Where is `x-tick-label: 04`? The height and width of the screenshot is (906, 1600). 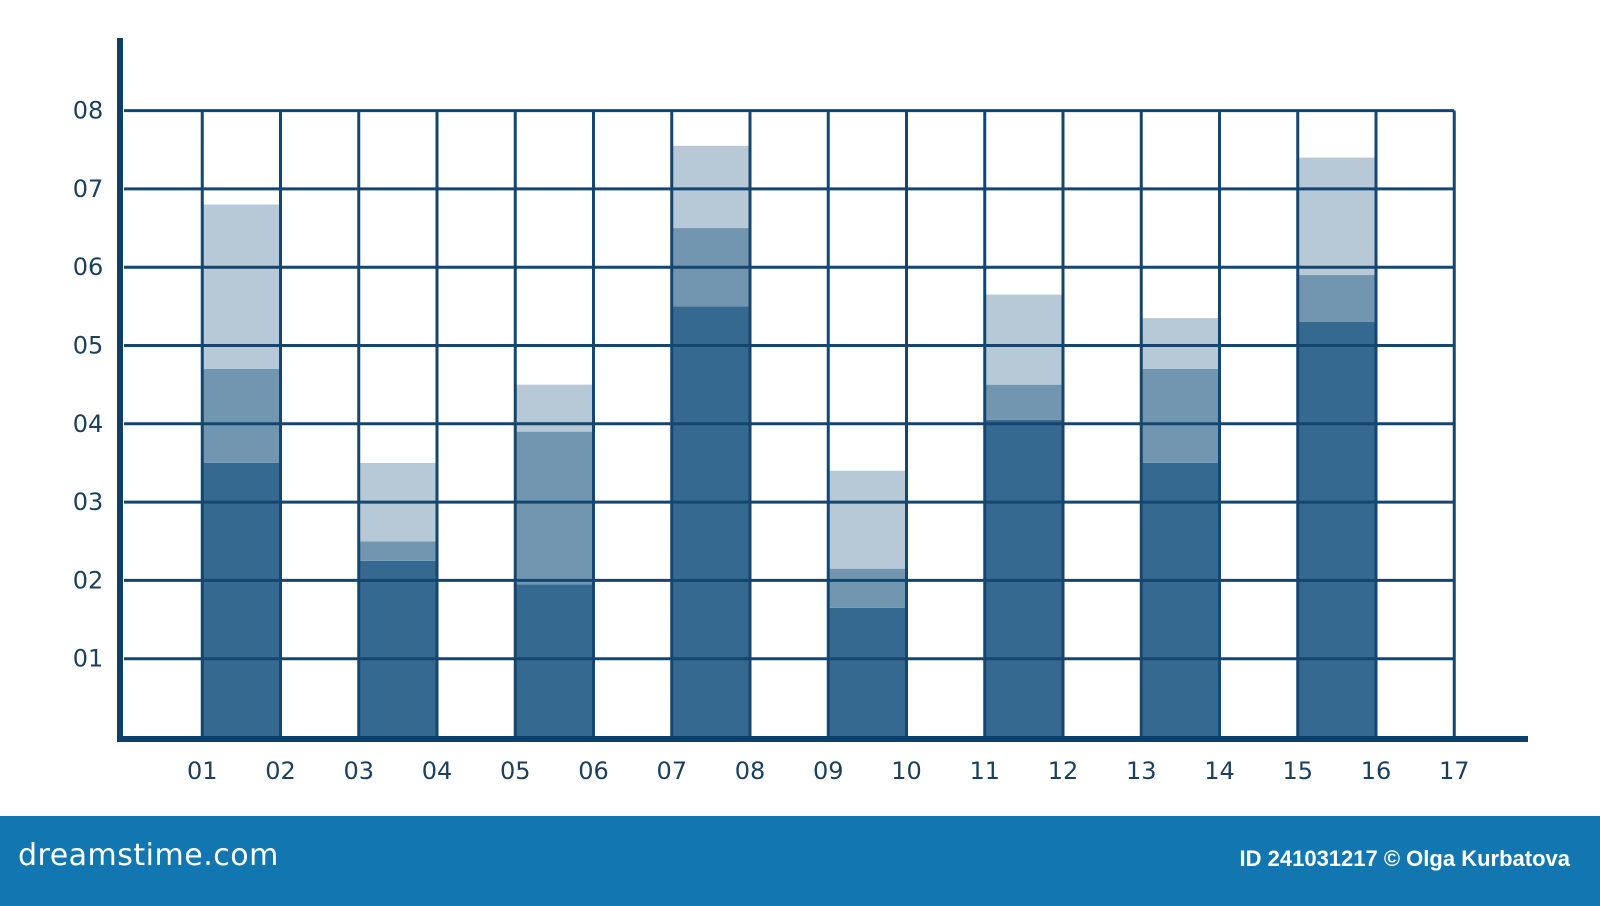
x-tick-label: 04 is located at coordinates (437, 771).